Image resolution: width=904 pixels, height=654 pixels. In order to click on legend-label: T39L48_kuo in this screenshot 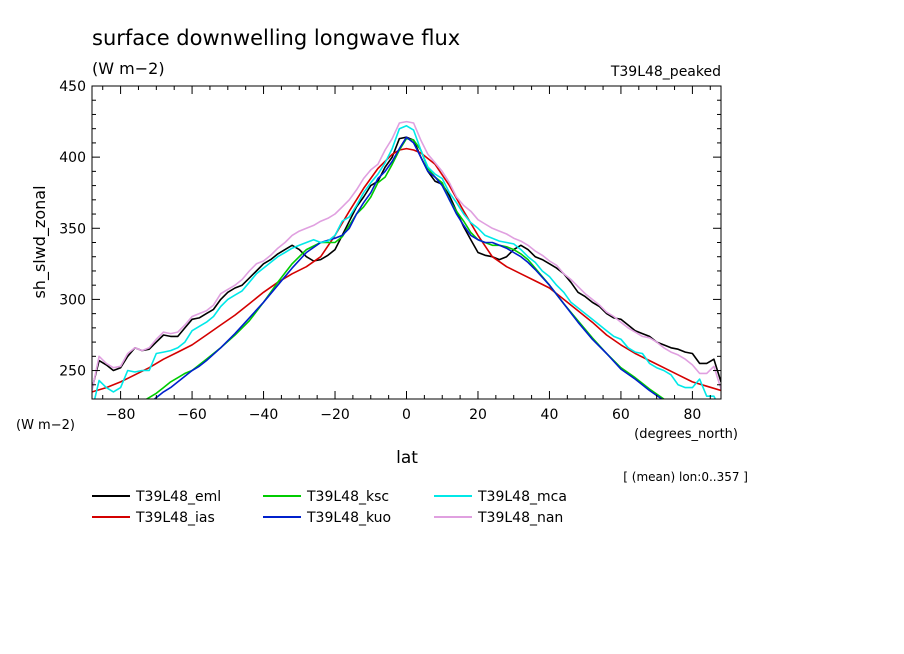, I will do `click(348, 518)`.